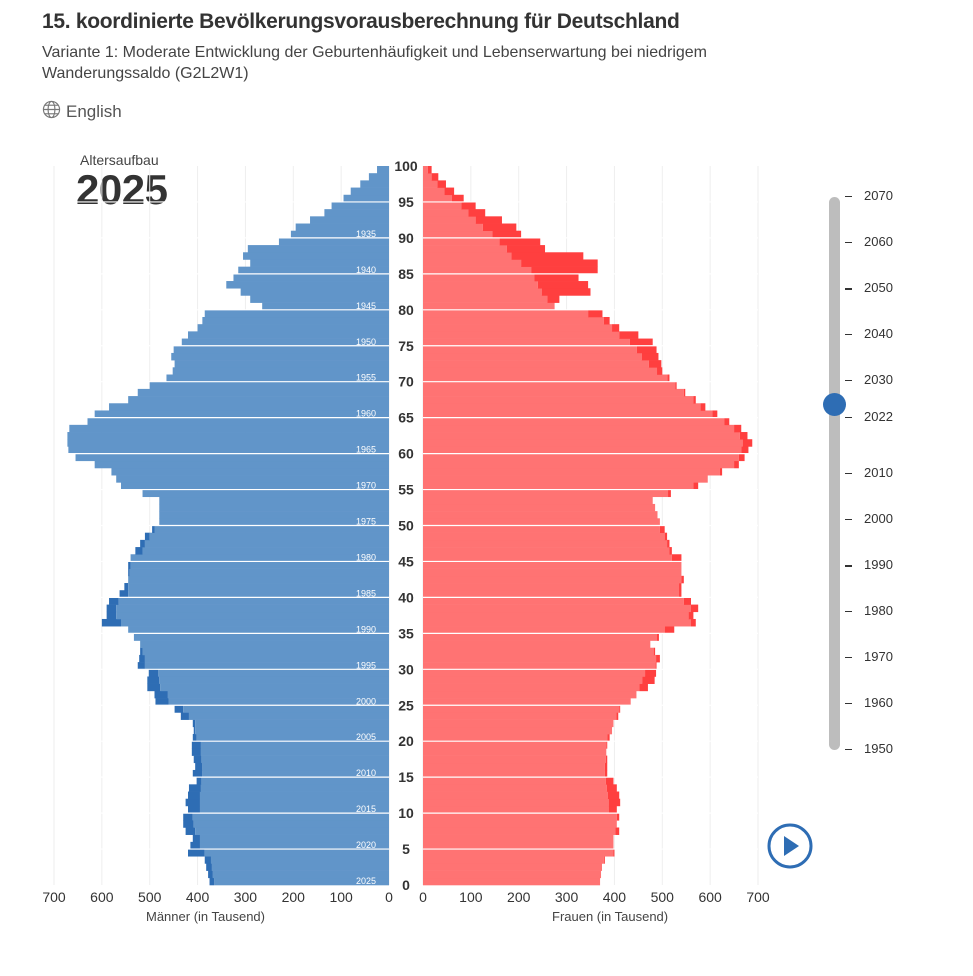 The image size is (973, 976). What do you see at coordinates (878, 241) in the screenshot?
I see `year-tick-label: 2060` at bounding box center [878, 241].